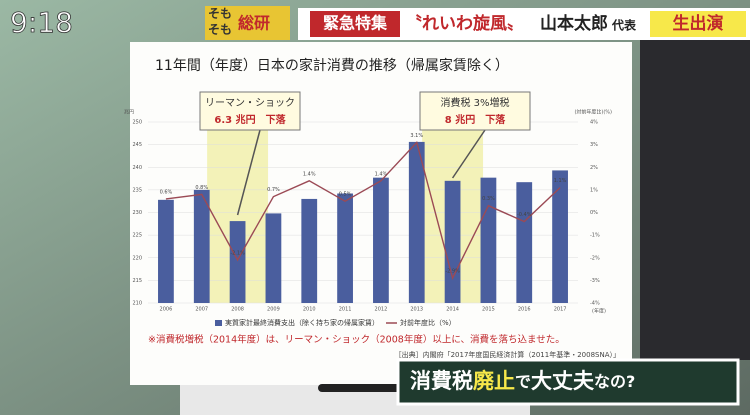  I want to click on data-label: -2.1%, so click(237, 254).